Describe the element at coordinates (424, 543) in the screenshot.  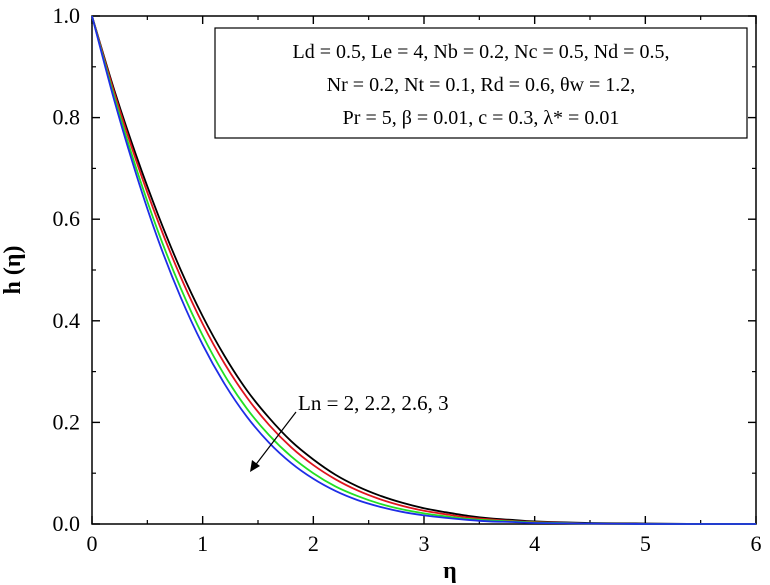
I see `x-tick-label: 3` at that location.